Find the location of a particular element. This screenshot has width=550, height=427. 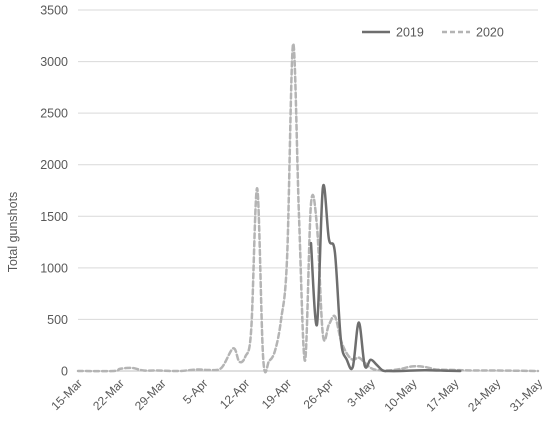

legend-label-2020: 2020 is located at coordinates (490, 33).